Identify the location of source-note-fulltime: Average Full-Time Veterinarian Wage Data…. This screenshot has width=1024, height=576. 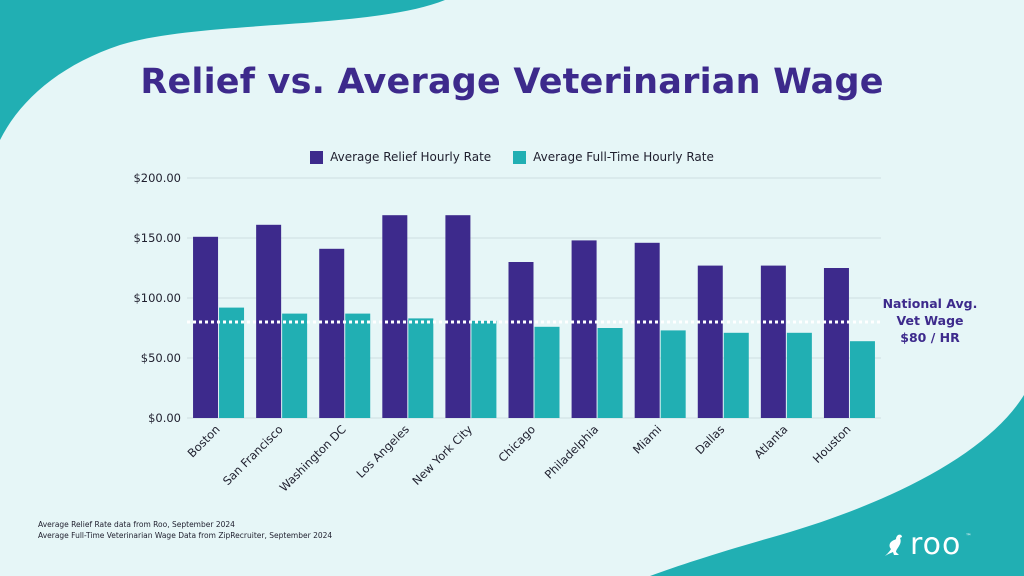
(185, 535).